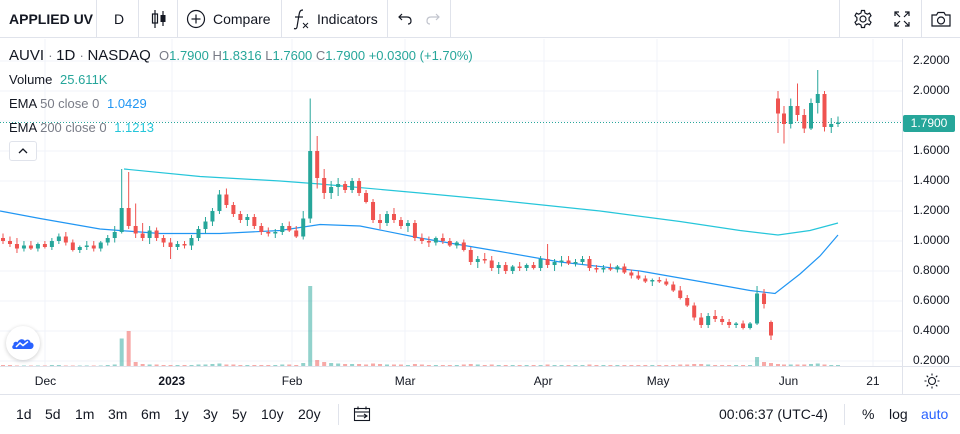  I want to click on time-tick: 2023, so click(172, 381).